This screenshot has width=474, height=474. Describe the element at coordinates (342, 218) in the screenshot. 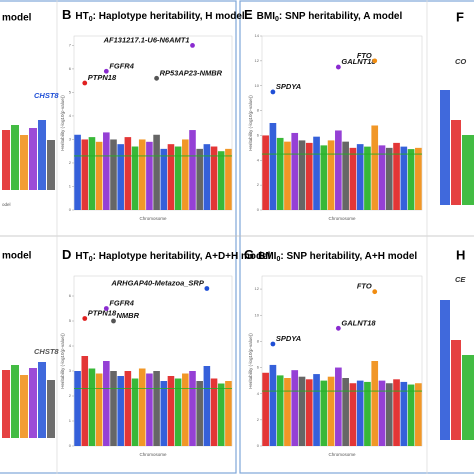

I see `x-axis-label: Chromosome` at that location.